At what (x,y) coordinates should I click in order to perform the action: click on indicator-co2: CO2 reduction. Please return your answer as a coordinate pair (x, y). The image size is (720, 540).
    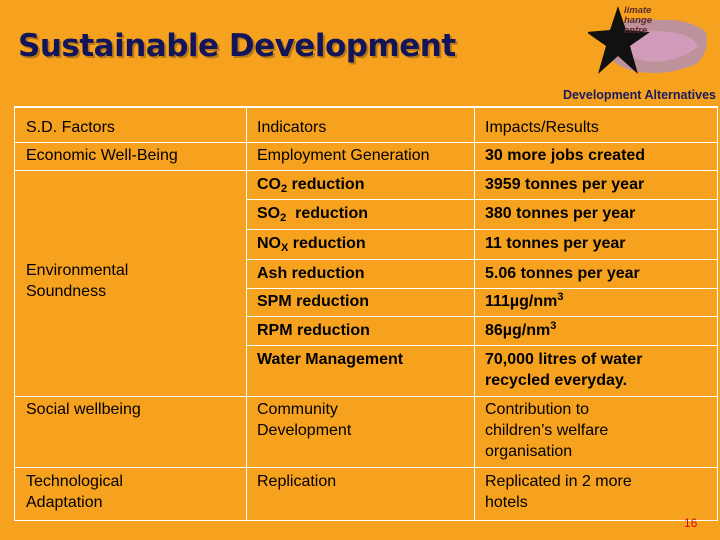
    Looking at the image, I should click on (311, 185).